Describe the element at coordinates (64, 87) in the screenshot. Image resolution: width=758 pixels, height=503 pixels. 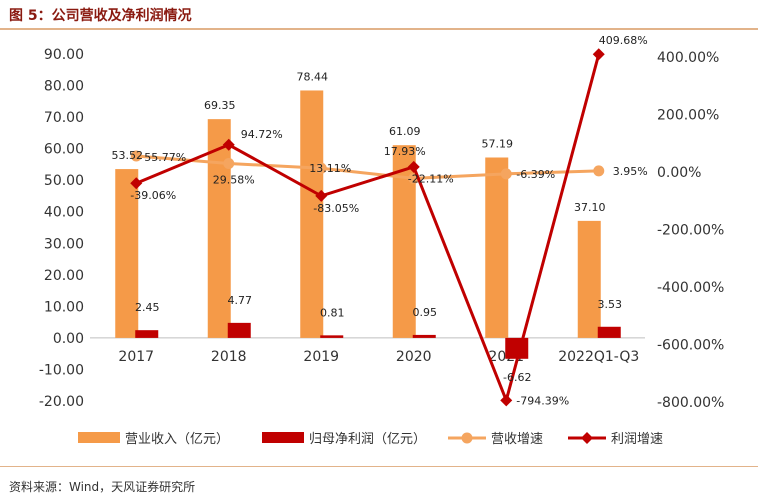
I see `y-left-tick-label: 80.00` at that location.